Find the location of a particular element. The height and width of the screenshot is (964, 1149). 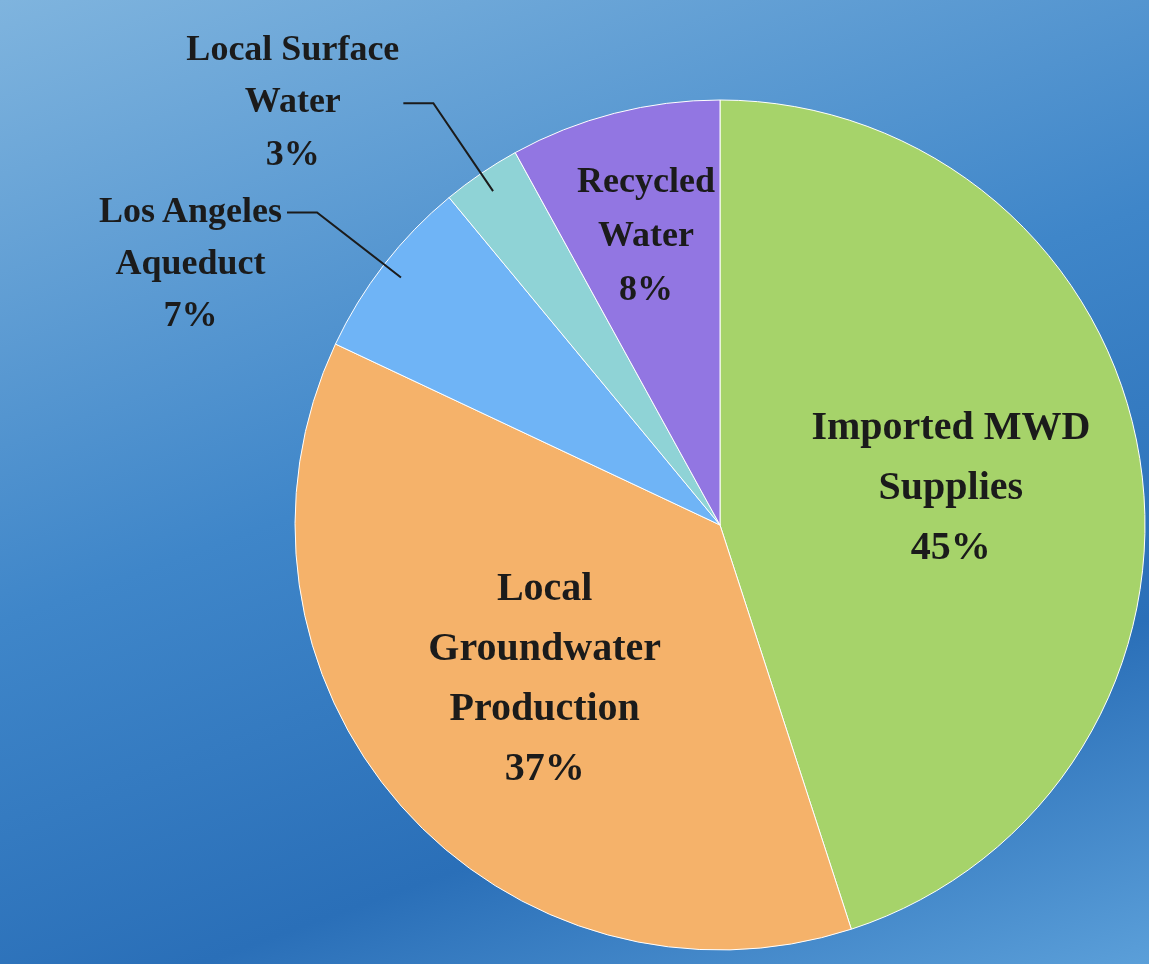

slice-label: Local Surface Water is located at coordinates (293, 74).